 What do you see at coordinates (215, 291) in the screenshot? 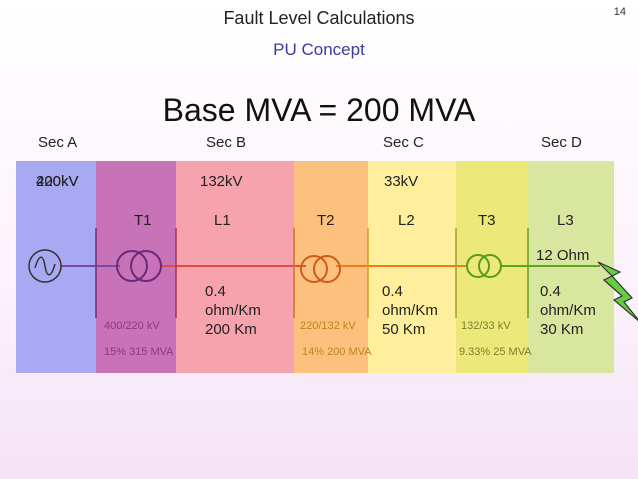
I see `l1-impedance-value: 0.4` at bounding box center [215, 291].